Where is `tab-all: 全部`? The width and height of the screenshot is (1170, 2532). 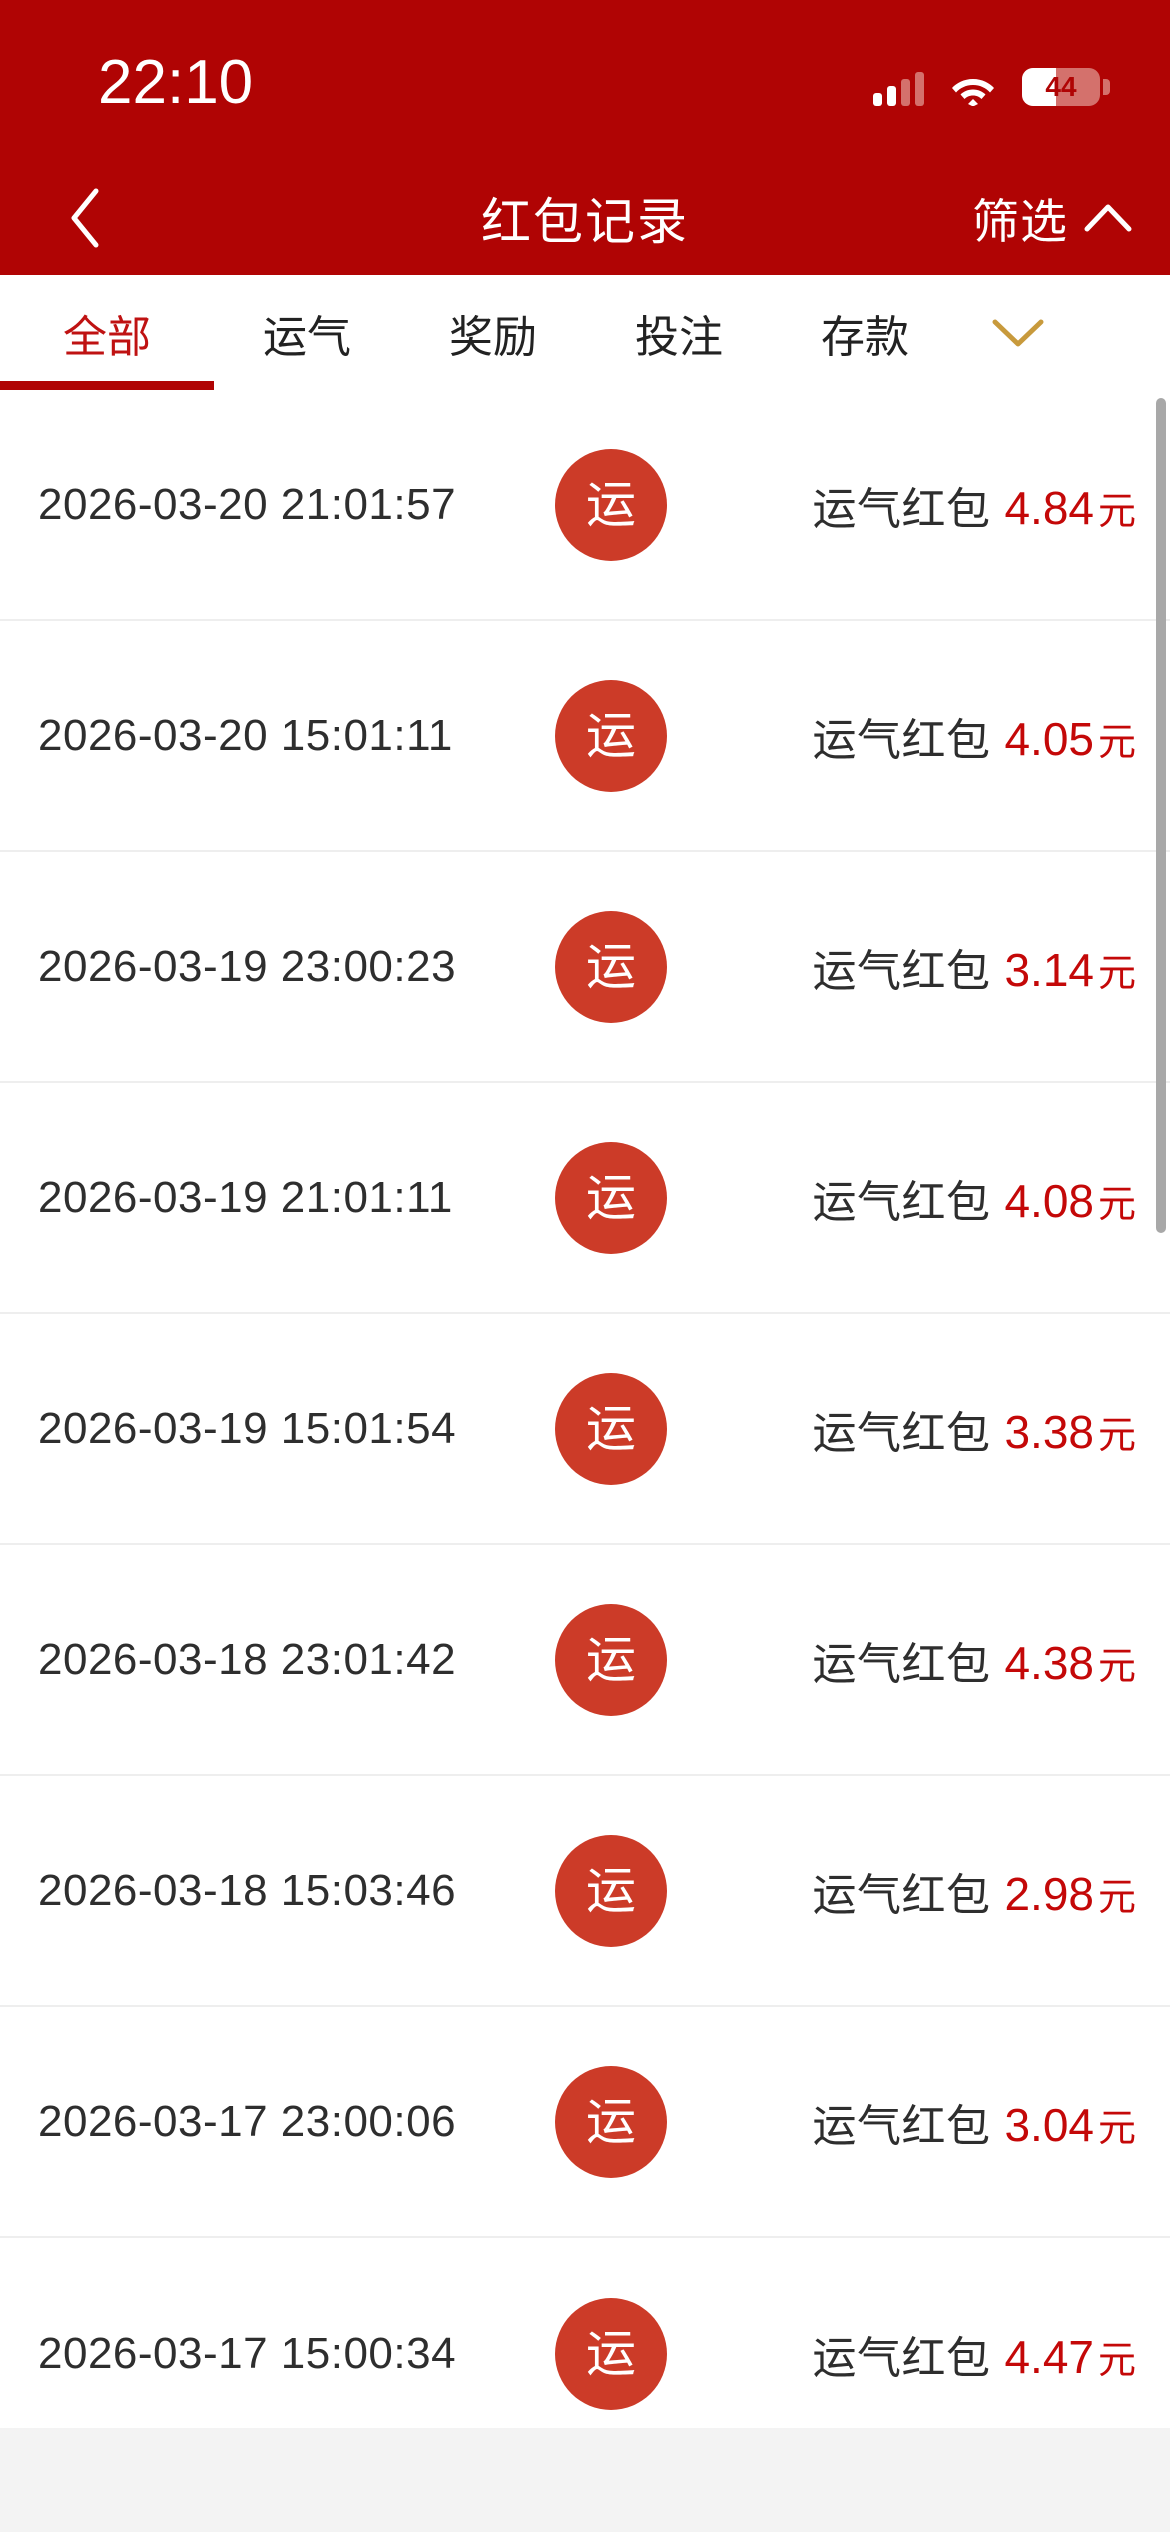 tab-all: 全部 is located at coordinates (107, 332).